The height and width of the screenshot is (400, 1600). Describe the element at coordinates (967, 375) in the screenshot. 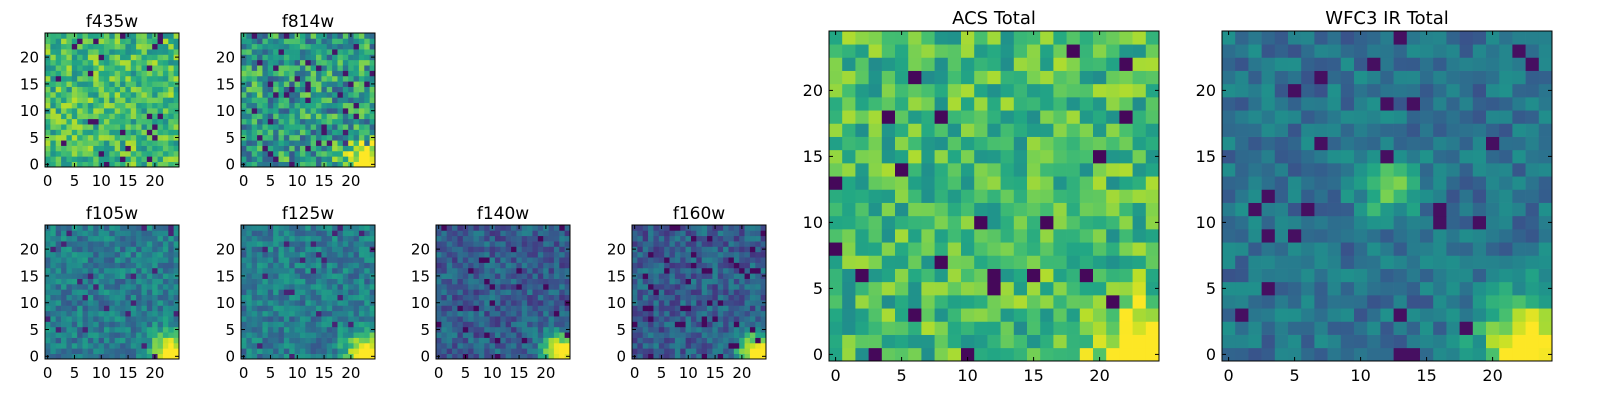

I see `x-tick-label: 10` at that location.